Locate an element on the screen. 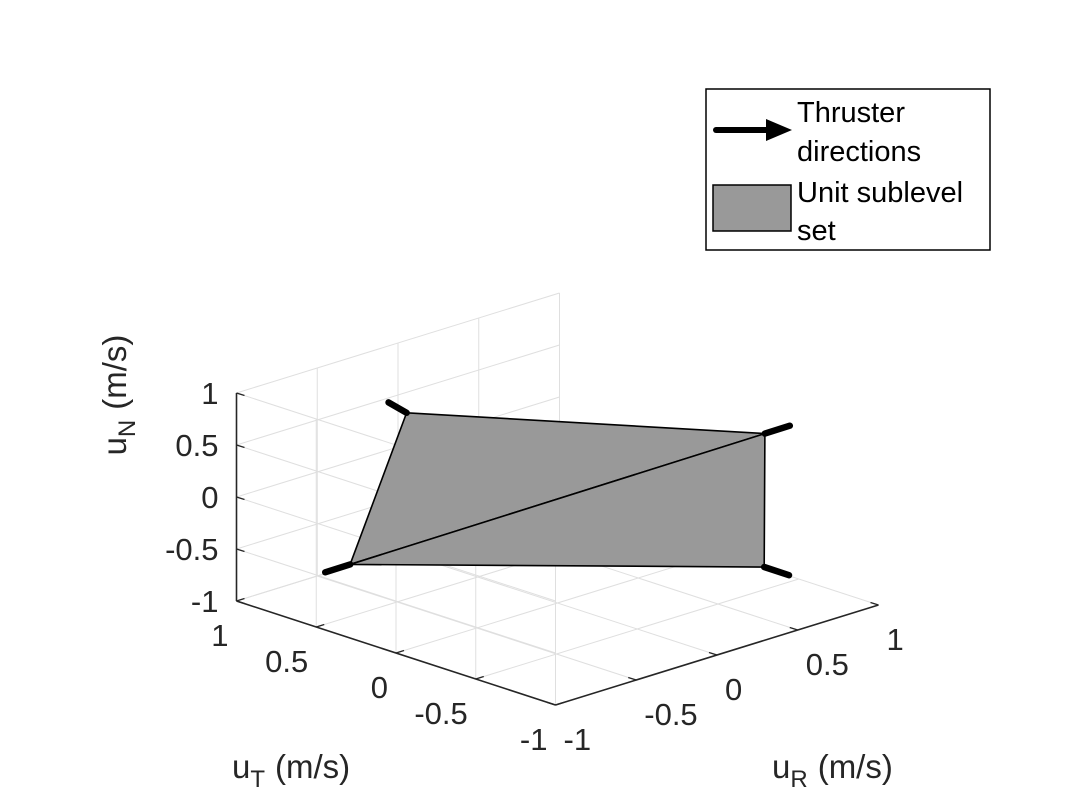  x-axis-unit: (m/s) is located at coordinates (855, 766).